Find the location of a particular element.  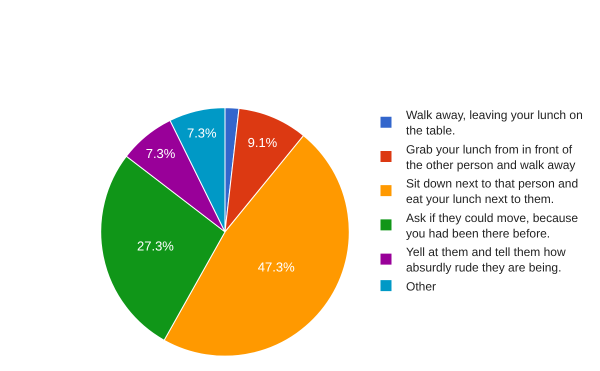

legend-label: Sit down next to that person and eat your lunch next to them. is located at coordinates (492, 191).